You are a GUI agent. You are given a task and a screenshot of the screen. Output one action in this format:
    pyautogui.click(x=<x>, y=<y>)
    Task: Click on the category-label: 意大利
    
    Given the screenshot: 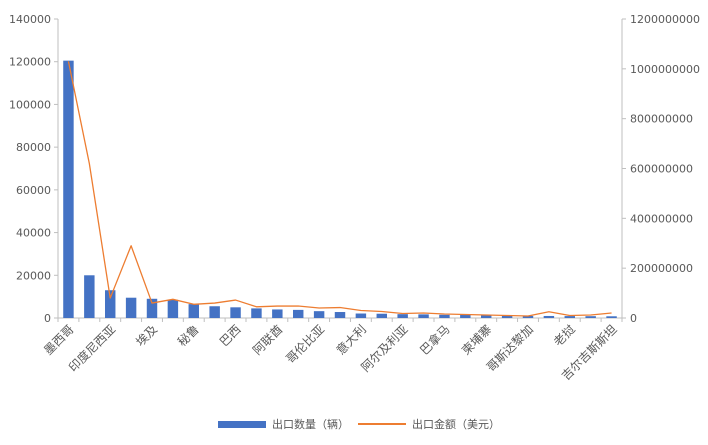 What is the action you would take?
    pyautogui.click(x=351, y=340)
    